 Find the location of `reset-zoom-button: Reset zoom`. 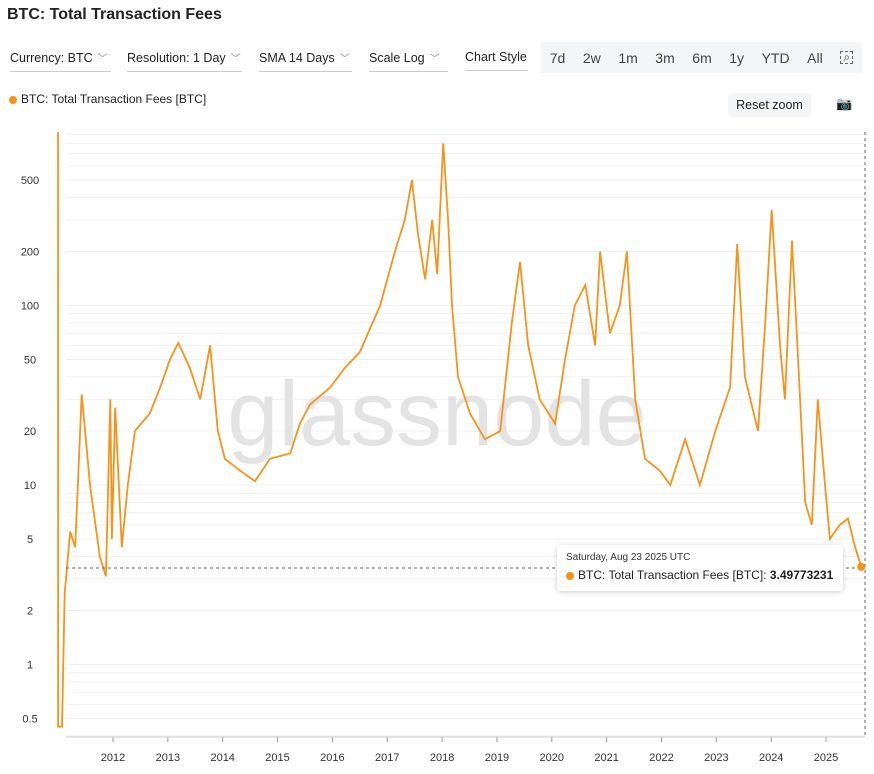

reset-zoom-button: Reset zoom is located at coordinates (769, 105).